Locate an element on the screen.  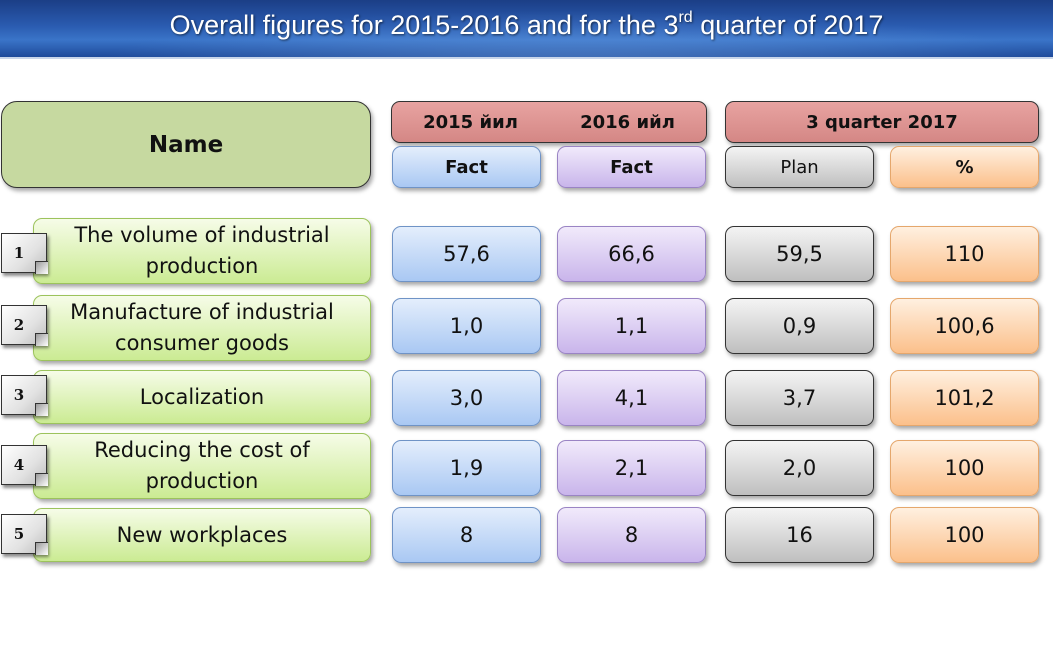
row-label: Localization is located at coordinates (202, 397).